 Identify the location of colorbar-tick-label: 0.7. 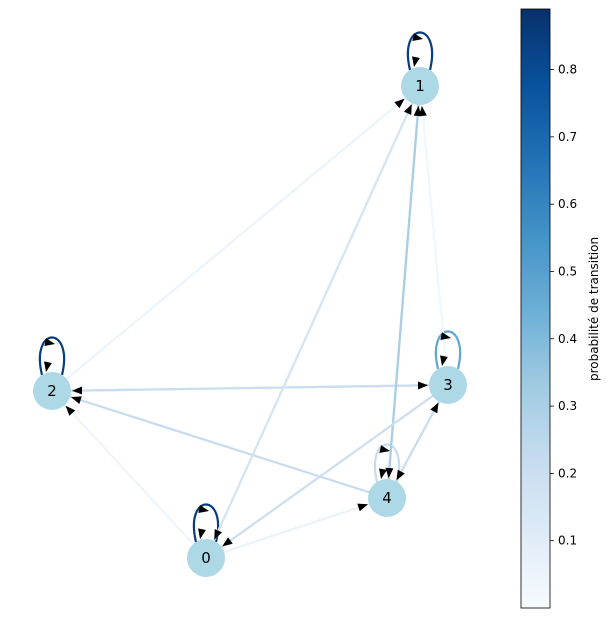
(567, 137).